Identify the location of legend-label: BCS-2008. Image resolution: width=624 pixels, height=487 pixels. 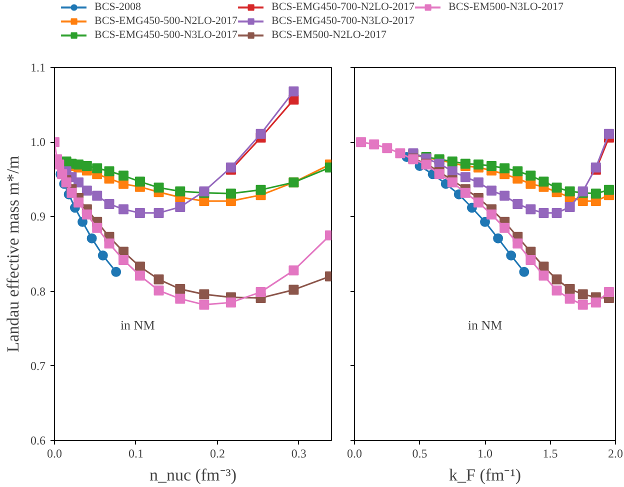
(118, 7).